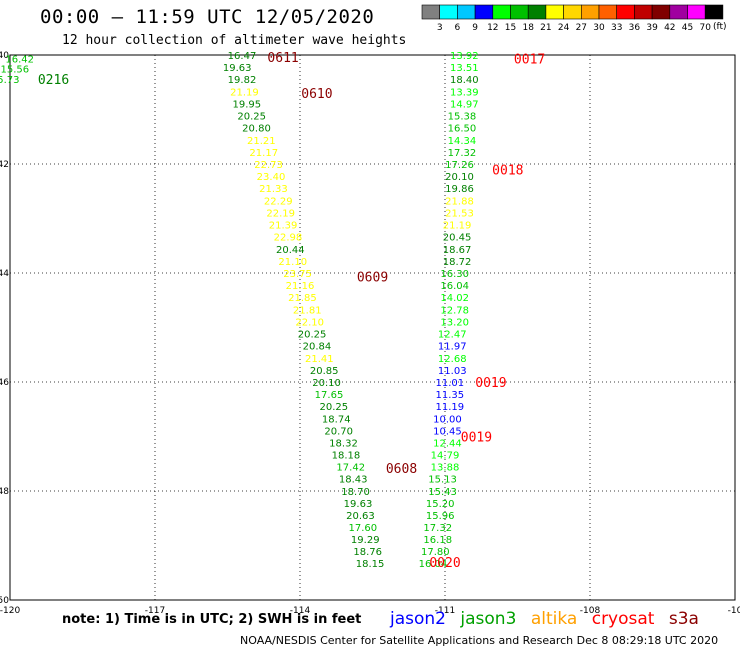 Image resolution: width=740 pixels, height=650 pixels. I want to click on data-point-label: 11.19, so click(450, 407).